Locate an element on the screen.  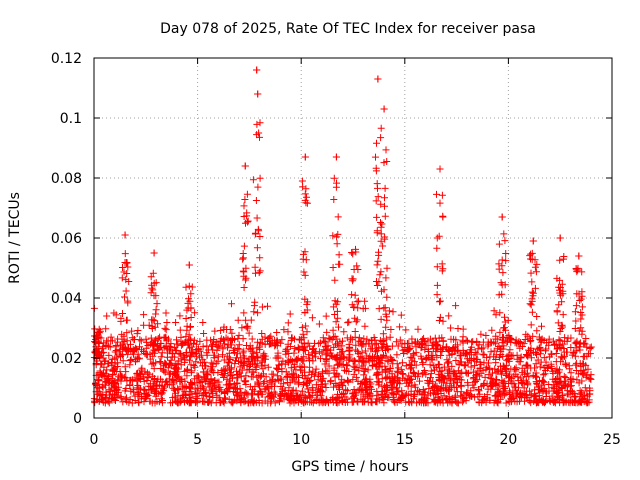
y-tick-label: 0.1 is located at coordinates (71, 119).